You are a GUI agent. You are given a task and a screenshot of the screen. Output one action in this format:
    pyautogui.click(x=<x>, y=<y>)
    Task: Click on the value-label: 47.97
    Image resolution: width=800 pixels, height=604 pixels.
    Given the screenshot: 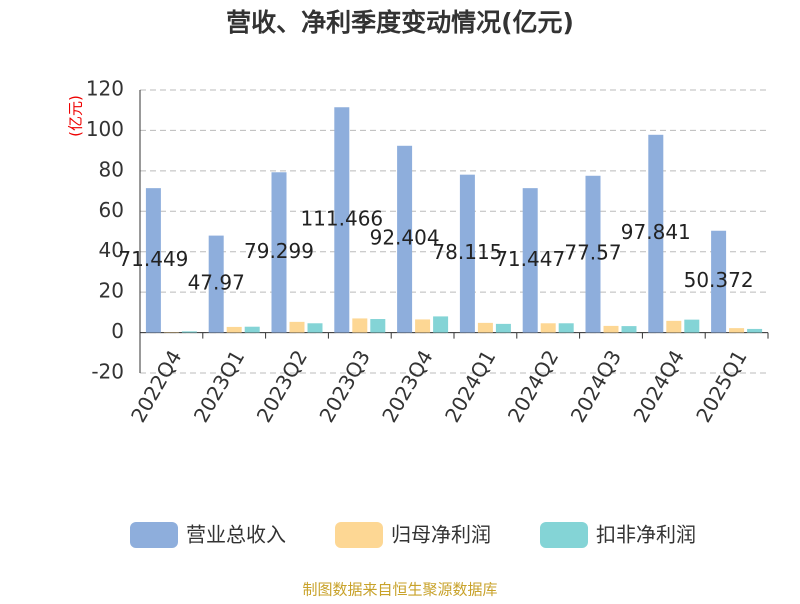 What is the action you would take?
    pyautogui.click(x=216, y=283)
    